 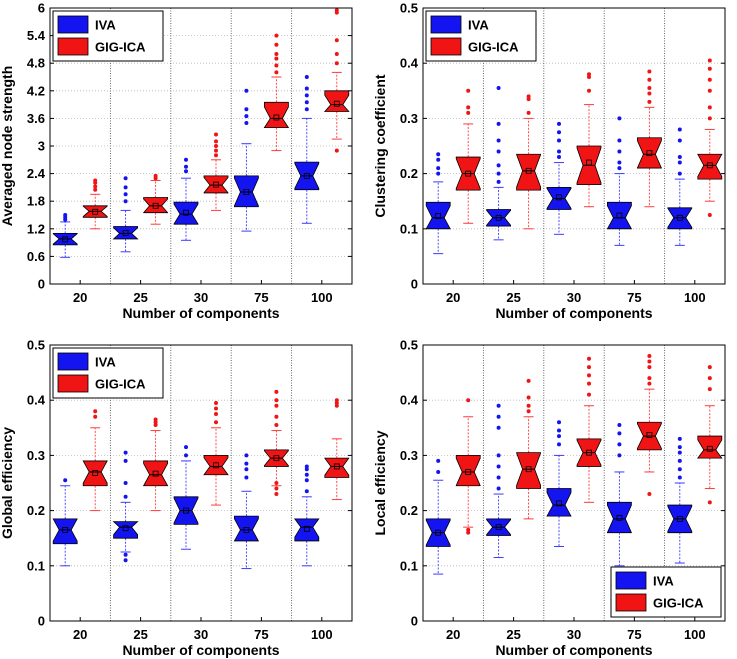 I want to click on y-tick-label: 0.1, so click(x=409, y=228).